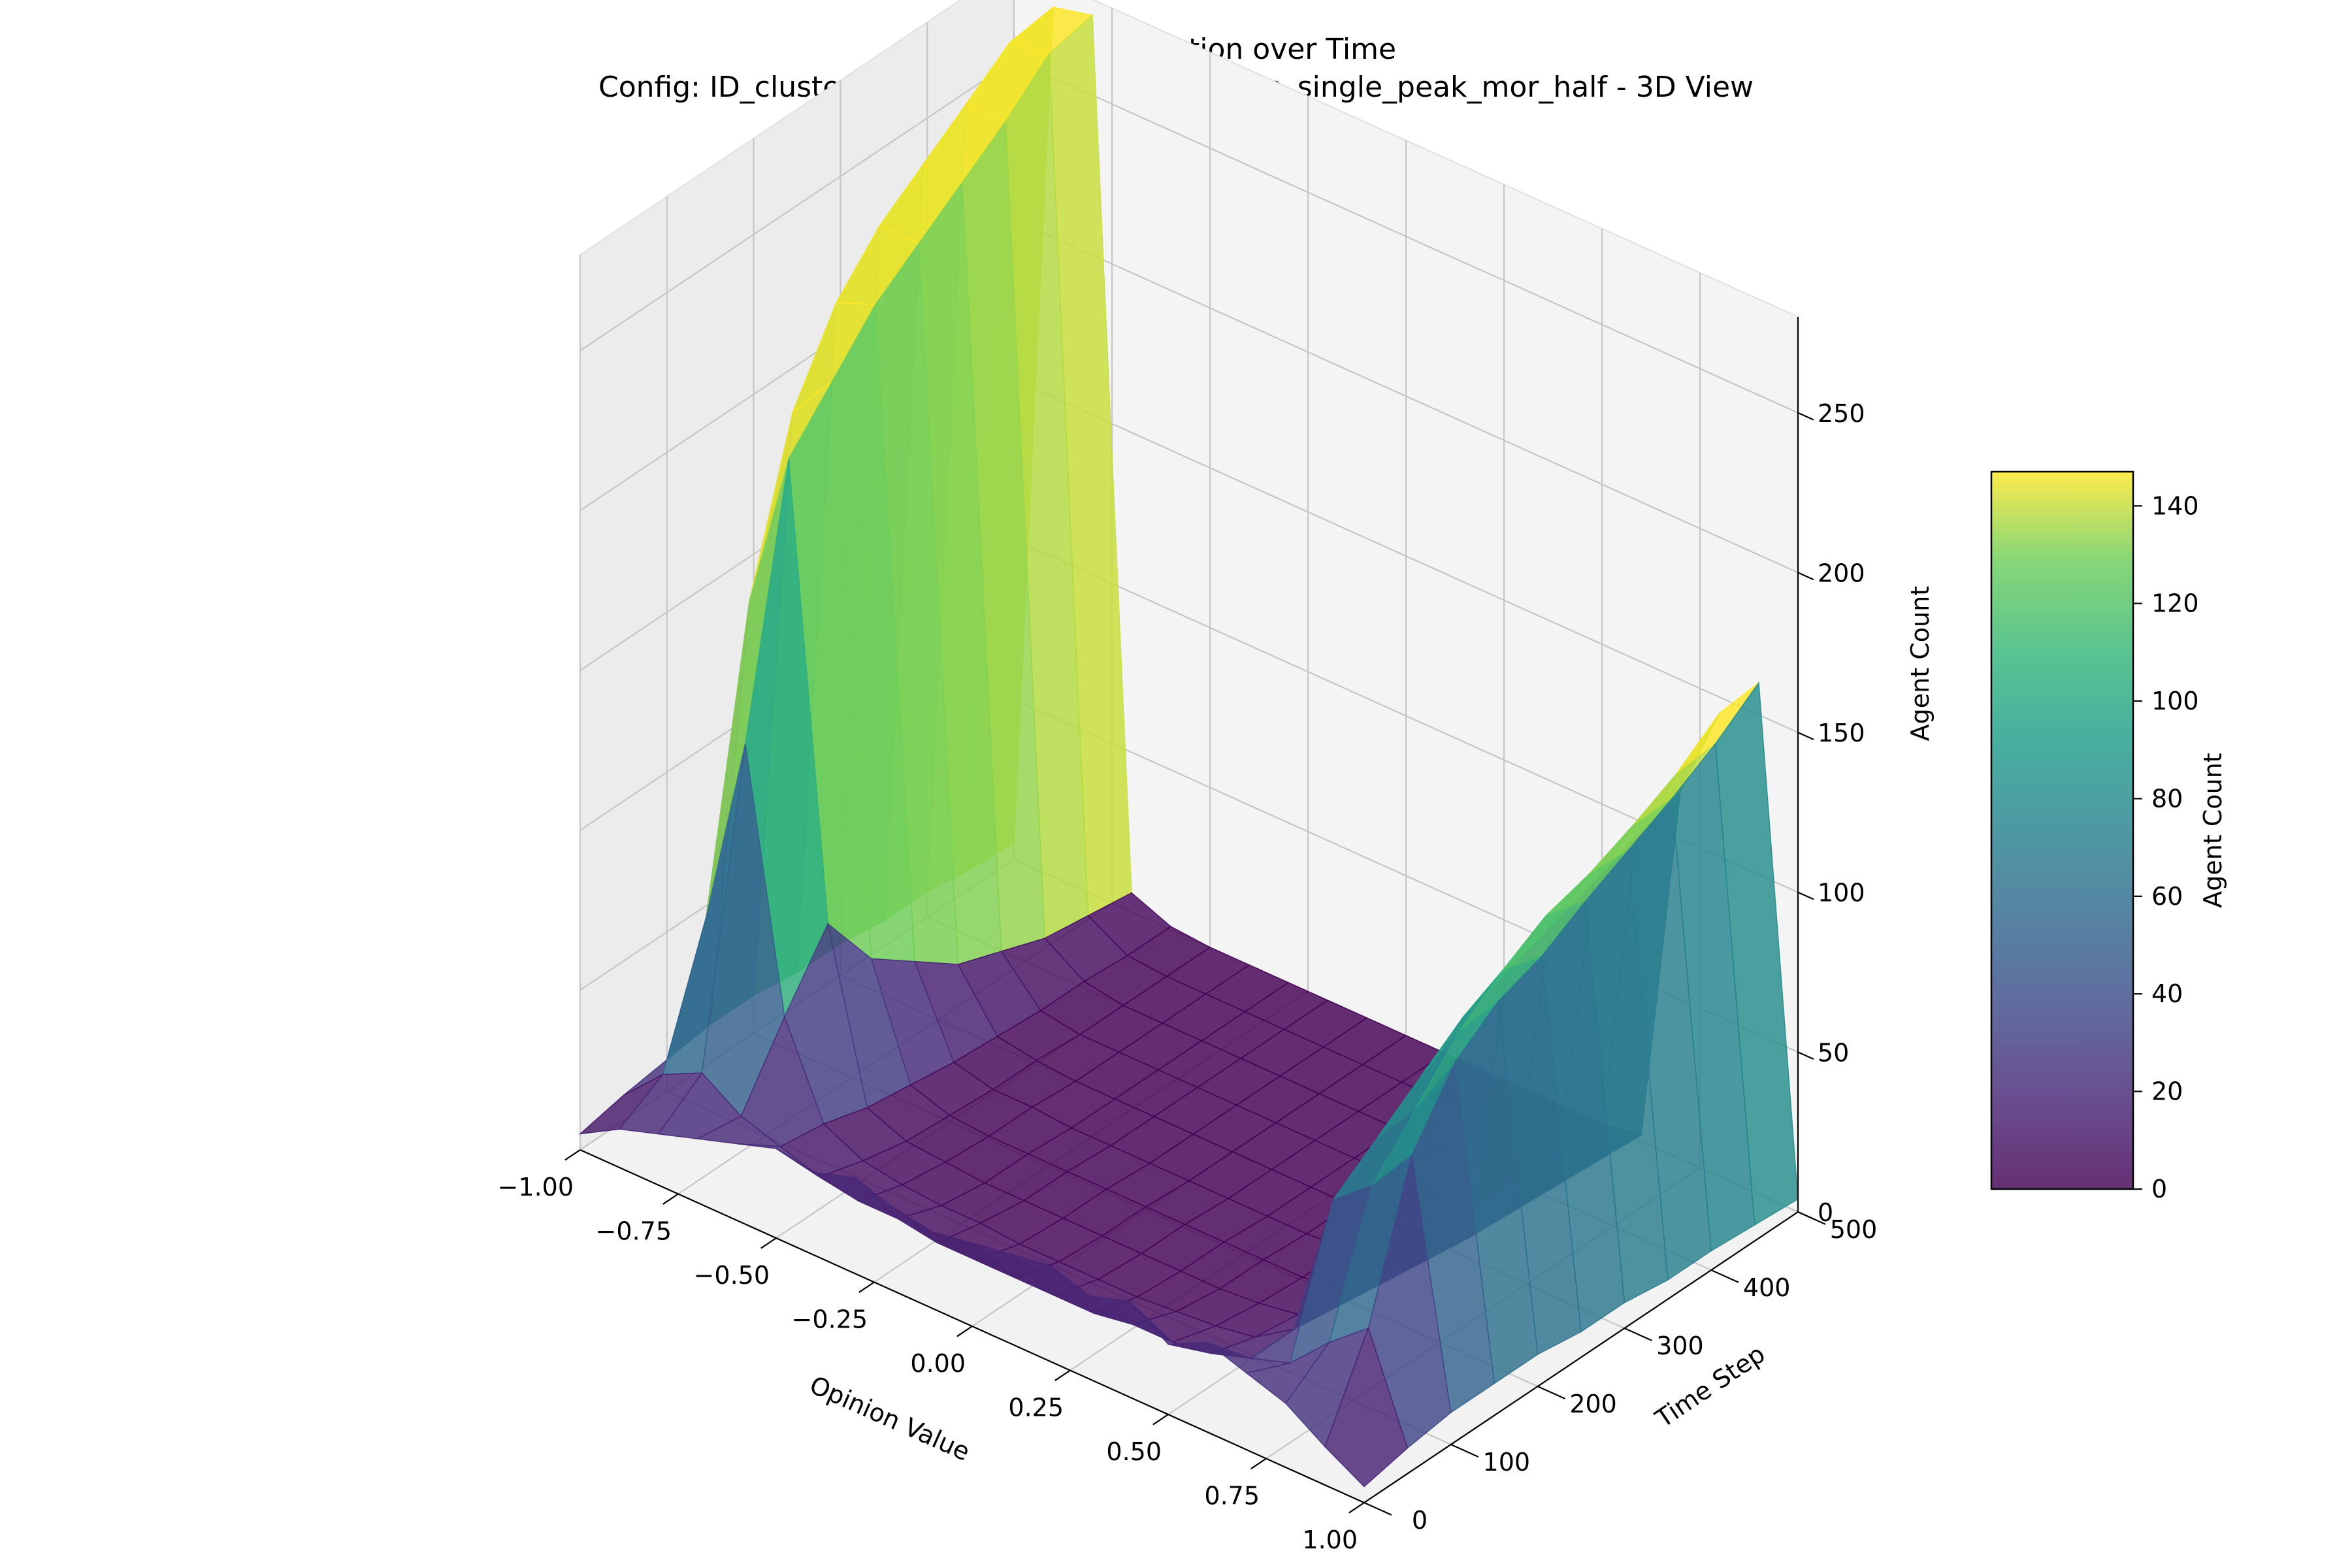 The image size is (2352, 1568). Describe the element at coordinates (2159, 1189) in the screenshot. I see `colorbar-tick-label: 0` at that location.